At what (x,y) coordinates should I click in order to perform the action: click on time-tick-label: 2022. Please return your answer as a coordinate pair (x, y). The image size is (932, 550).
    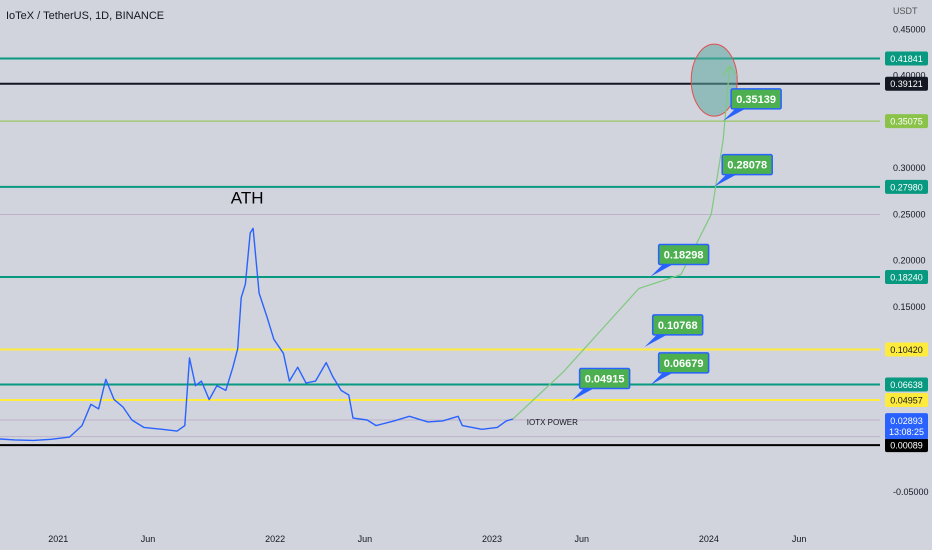
    Looking at the image, I should click on (275, 539).